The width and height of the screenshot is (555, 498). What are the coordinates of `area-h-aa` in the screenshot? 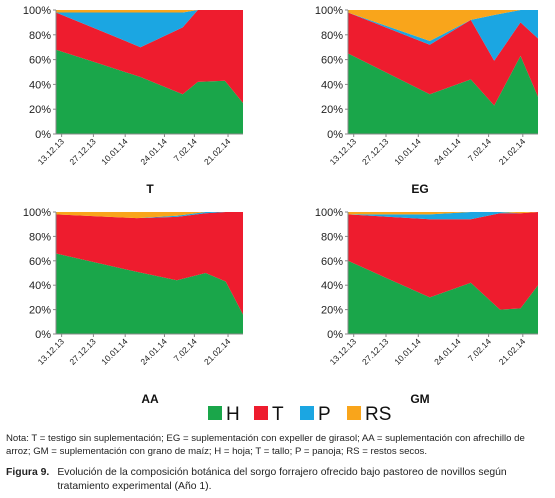 It's located at (149, 293).